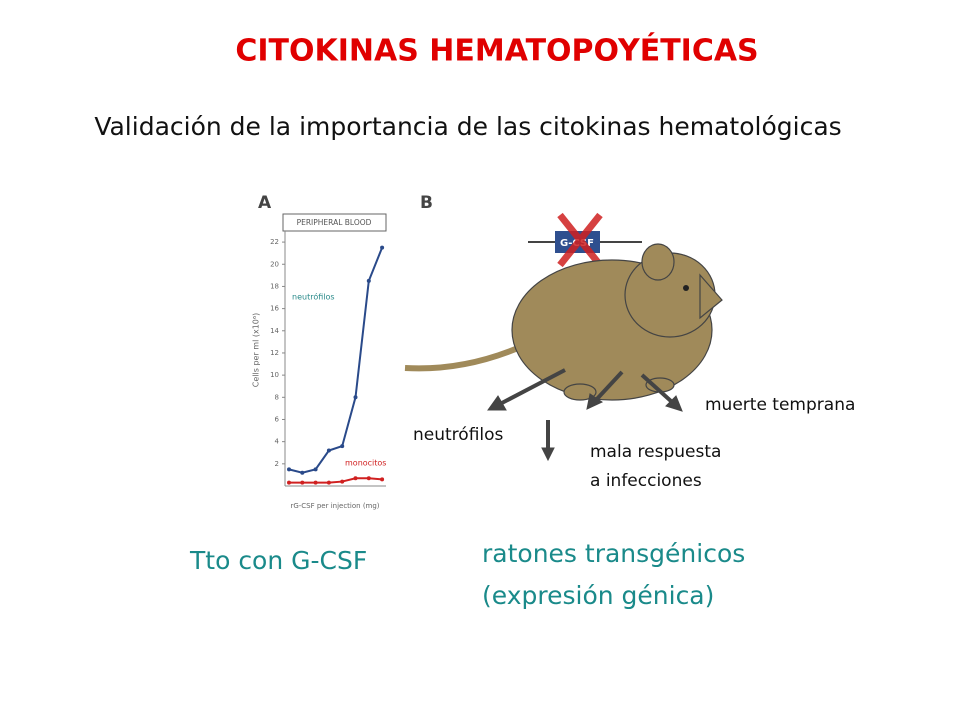 Image resolution: width=960 pixels, height=720 pixels. What do you see at coordinates (334, 506) in the screenshot?
I see `x-axis-label: rG-CSF per injection (mg)` at bounding box center [334, 506].